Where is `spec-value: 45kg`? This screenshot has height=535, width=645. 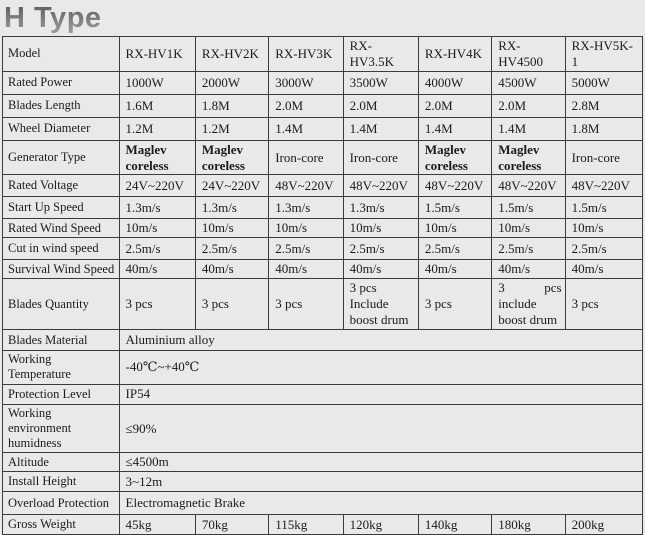 spec-value: 45kg is located at coordinates (157, 524).